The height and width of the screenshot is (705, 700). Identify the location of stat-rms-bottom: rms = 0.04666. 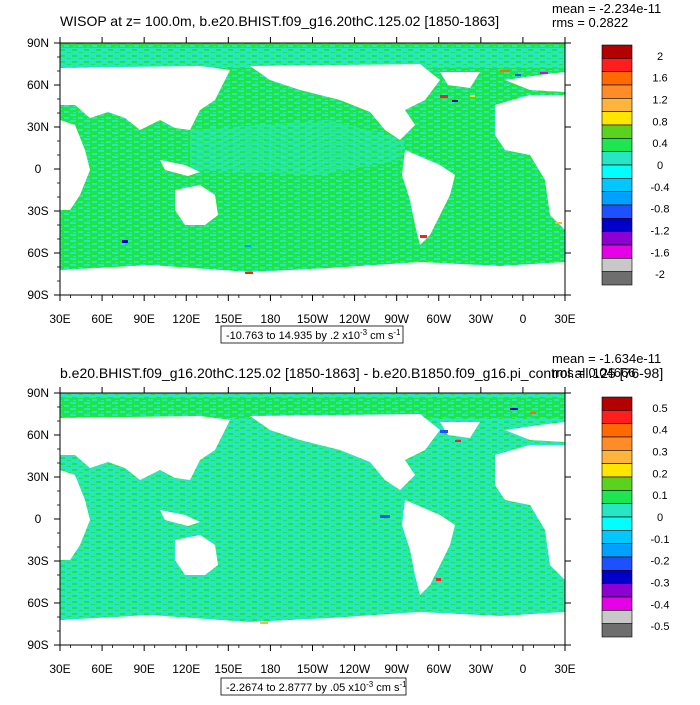
(593, 372).